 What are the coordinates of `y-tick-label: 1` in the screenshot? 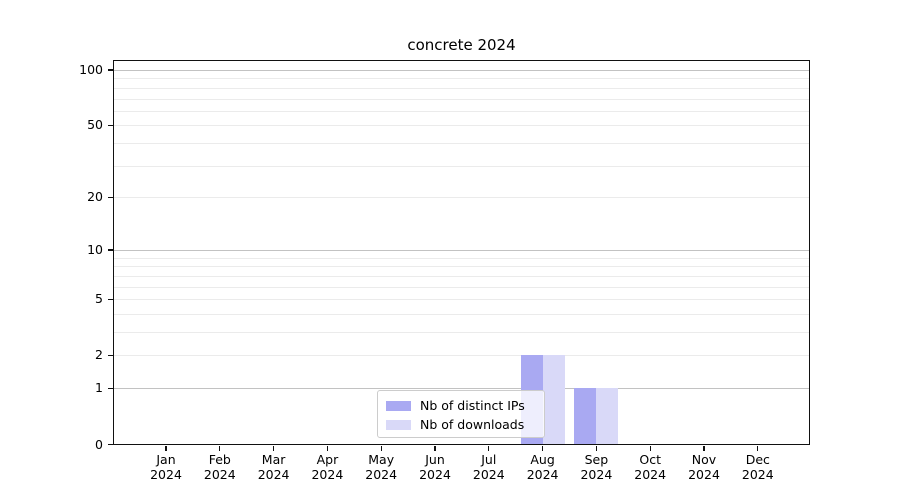 It's located at (99, 388).